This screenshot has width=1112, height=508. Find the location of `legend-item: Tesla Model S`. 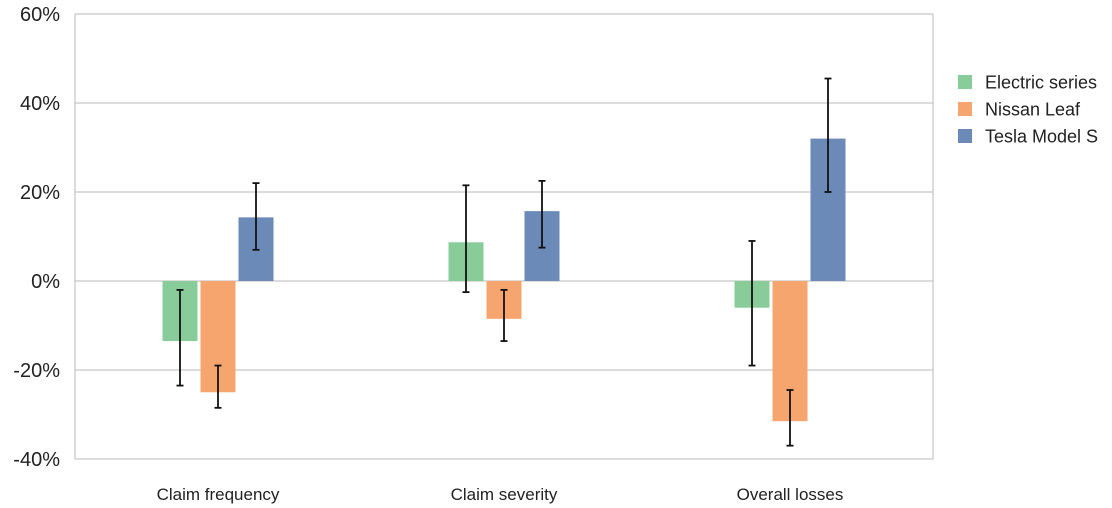

legend-item: Tesla Model S is located at coordinates (1028, 137).